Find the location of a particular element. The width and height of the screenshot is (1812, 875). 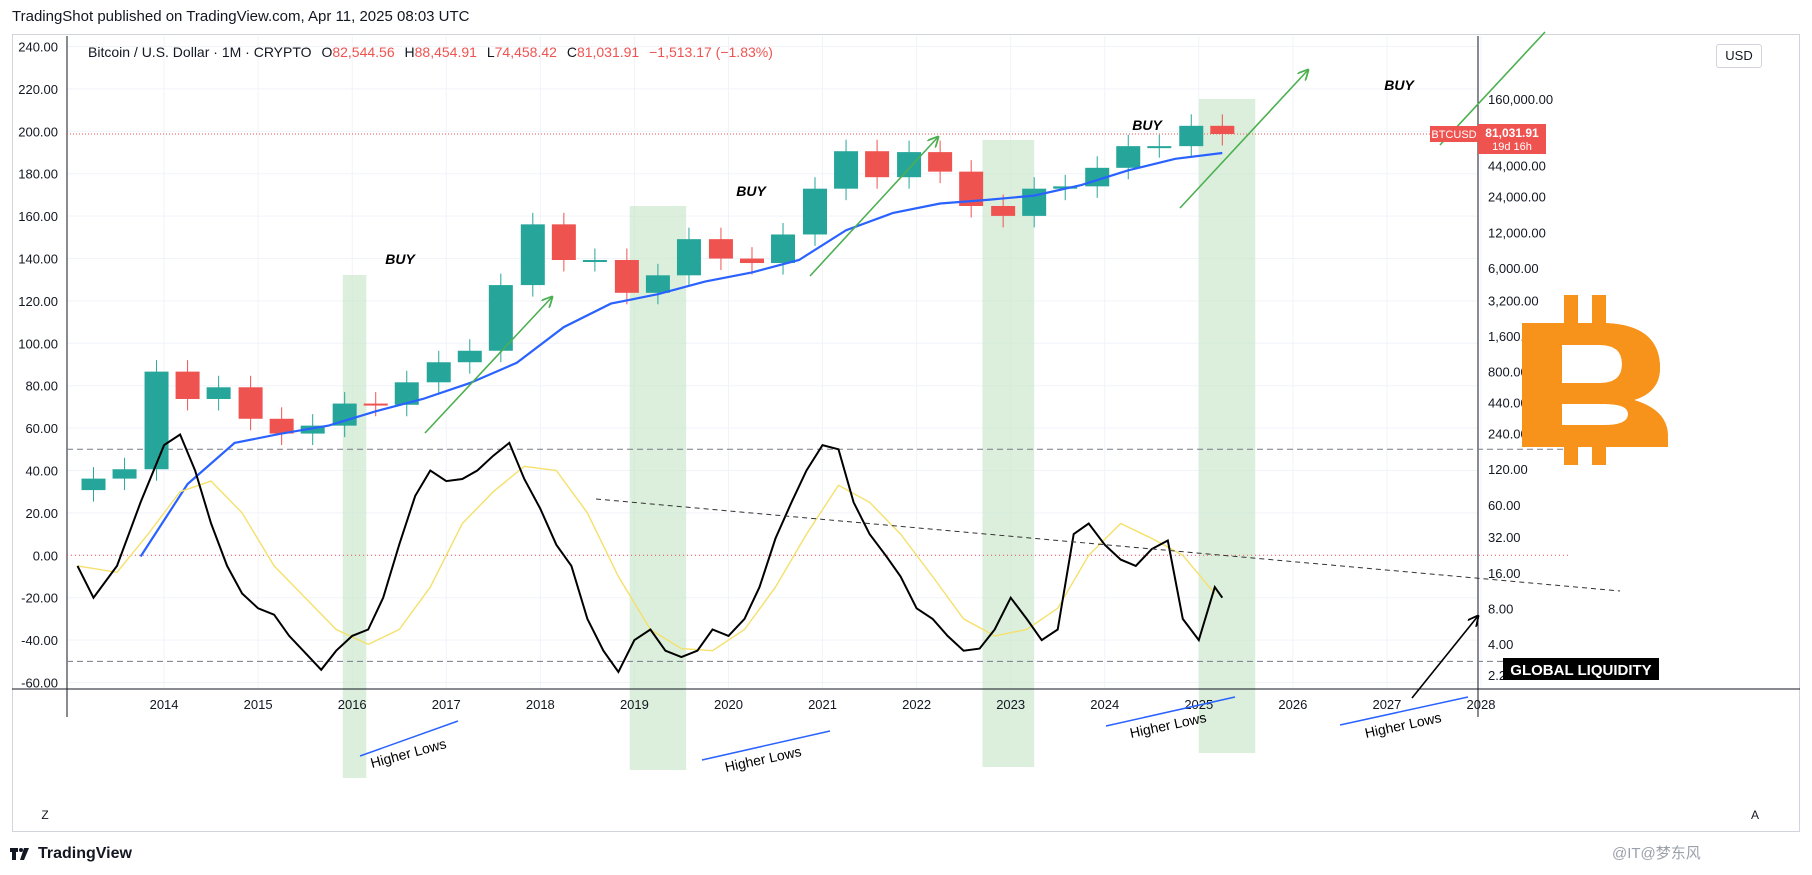

buy-label-4: BUY is located at coordinates (1399, 85).